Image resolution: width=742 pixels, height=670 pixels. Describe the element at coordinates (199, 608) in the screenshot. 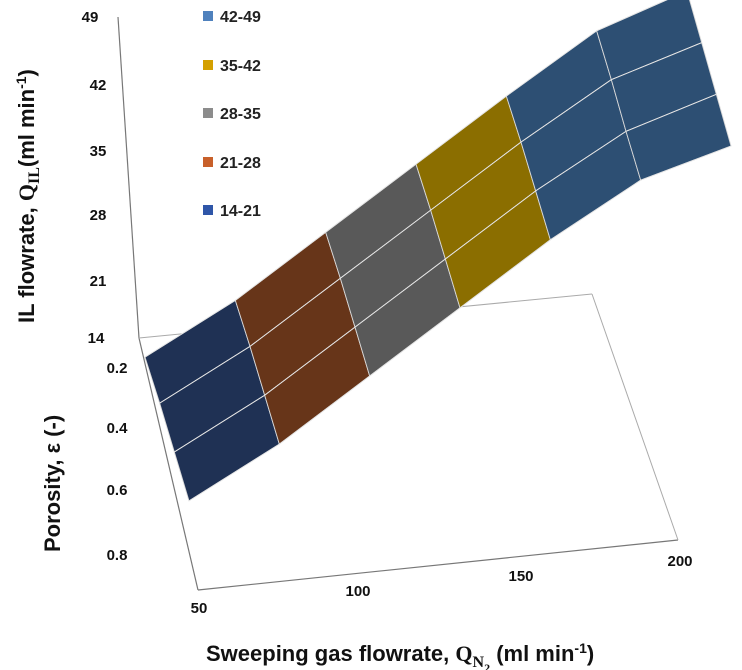

I see `x-tick-50: 50` at that location.